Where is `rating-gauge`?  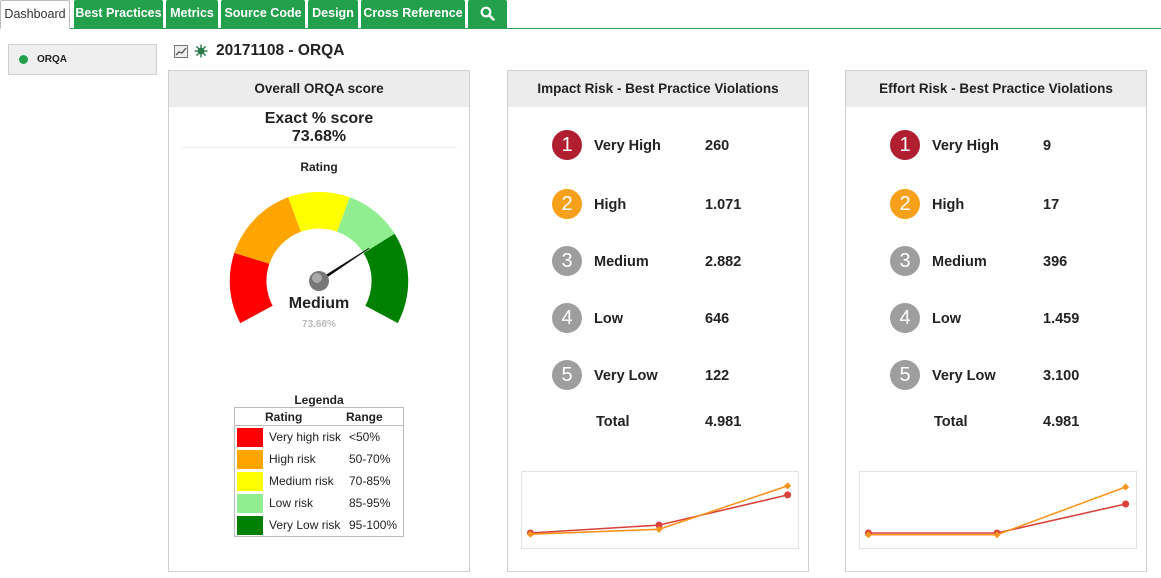
rating-gauge is located at coordinates (319, 257).